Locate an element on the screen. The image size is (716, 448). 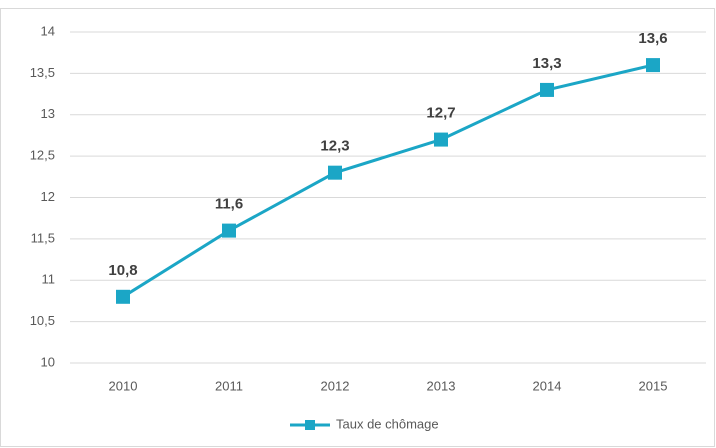
x-tick-label: 2014 is located at coordinates (547, 385).